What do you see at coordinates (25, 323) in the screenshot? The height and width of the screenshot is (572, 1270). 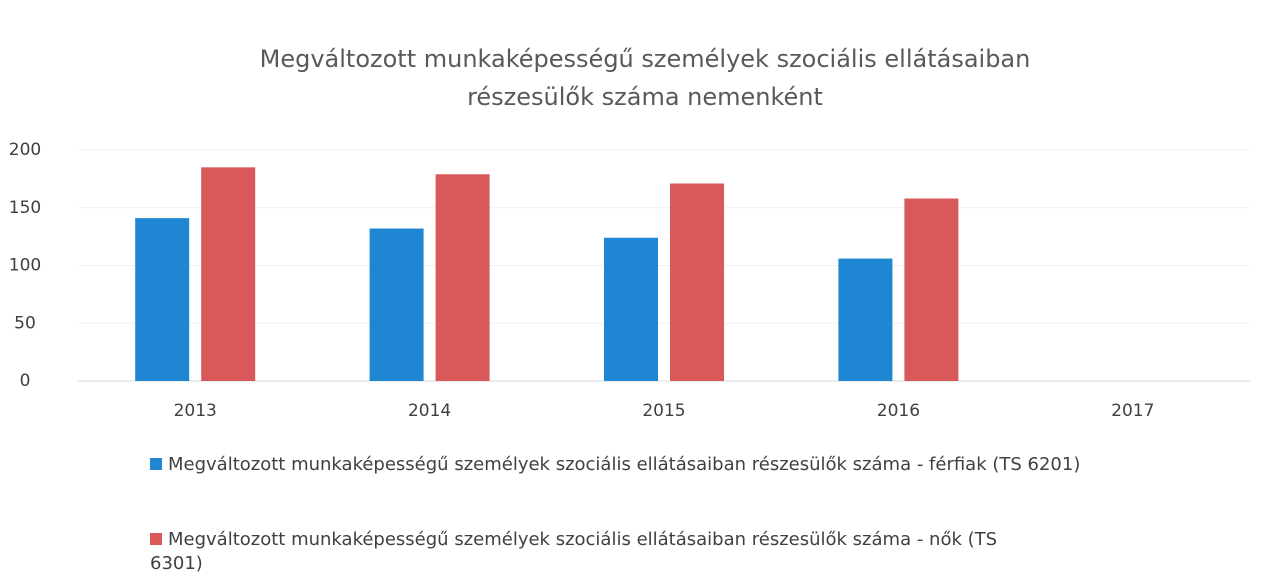 I see `y-tick-label: 50` at bounding box center [25, 323].